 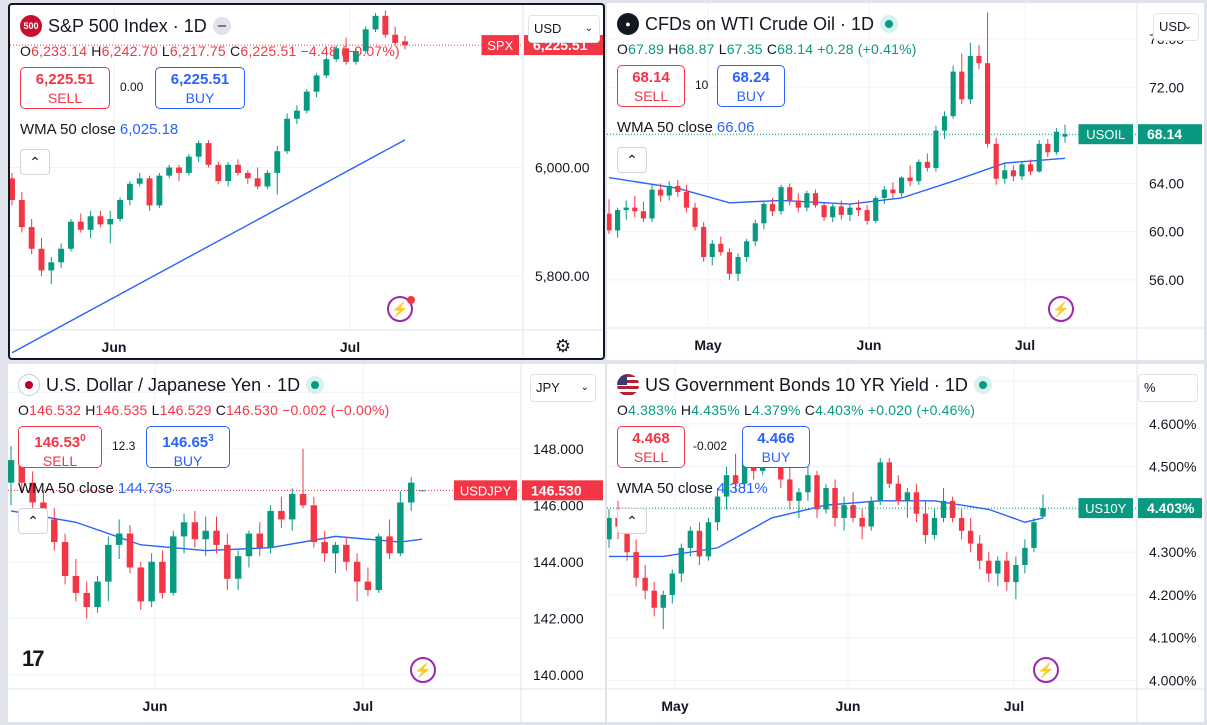 I want to click on oil-buy-button: 68.24 BUY, so click(x=751, y=86).